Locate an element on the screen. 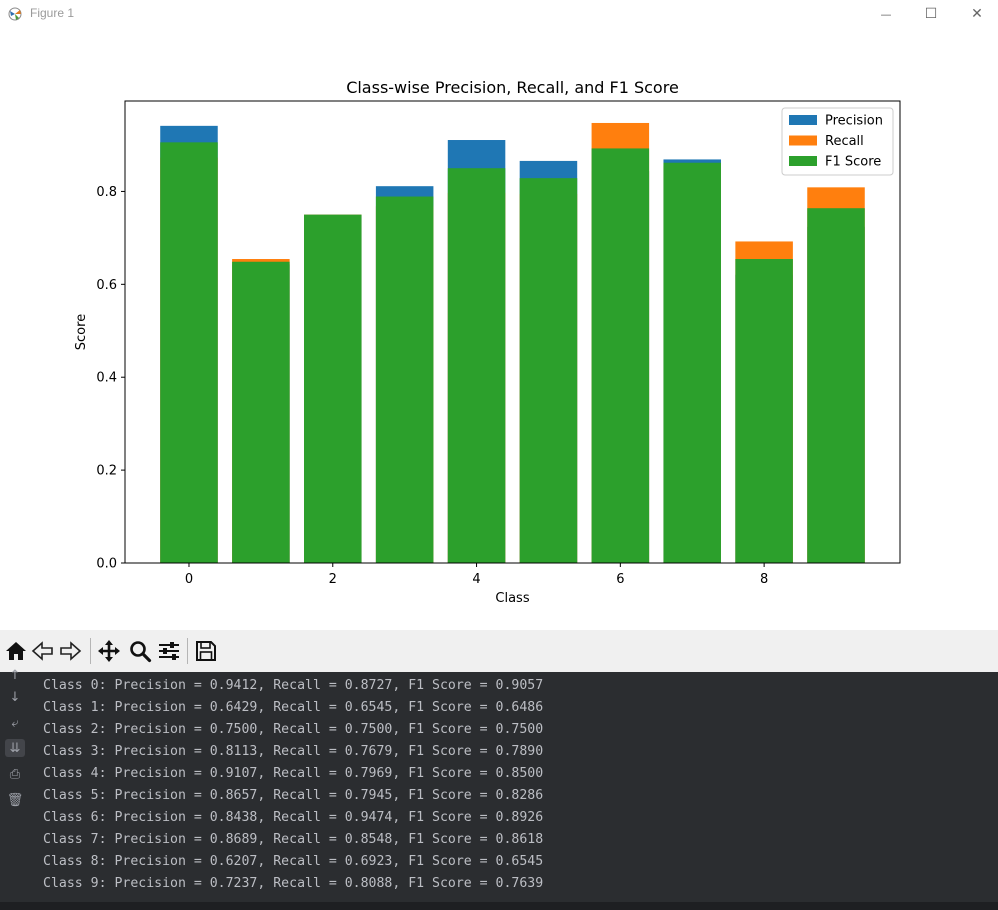  y-tick-label: 0.4 is located at coordinates (106, 378).